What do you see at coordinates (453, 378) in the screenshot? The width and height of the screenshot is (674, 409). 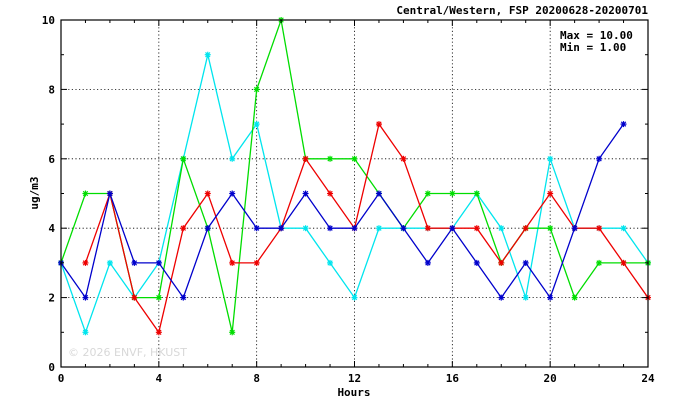 I see `x-tick-label: 16` at bounding box center [453, 378].